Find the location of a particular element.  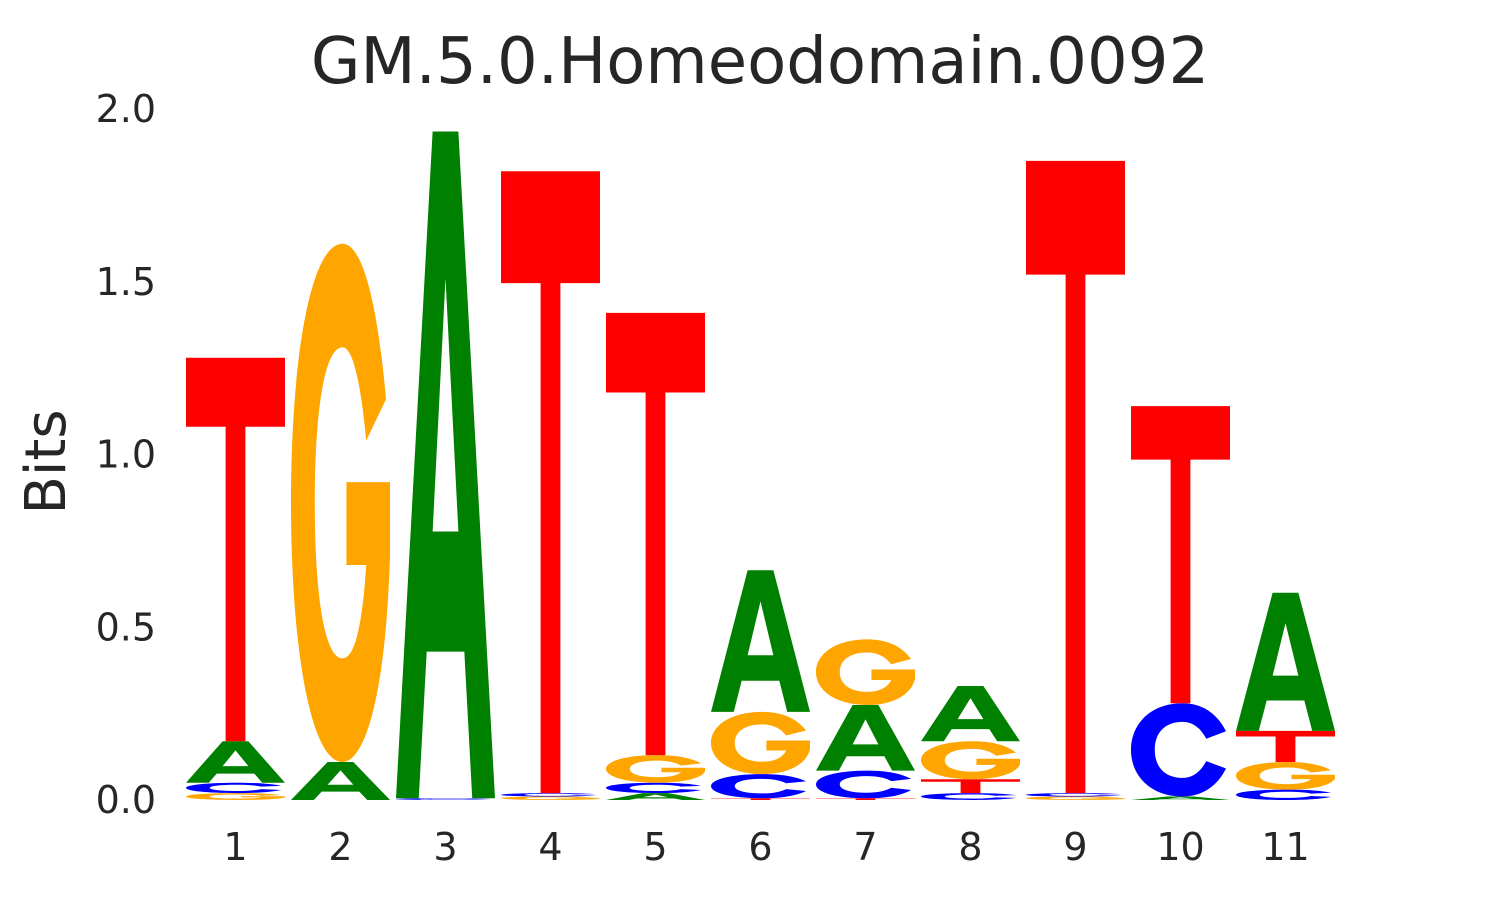

x-tick-label: 3 is located at coordinates (445, 847).